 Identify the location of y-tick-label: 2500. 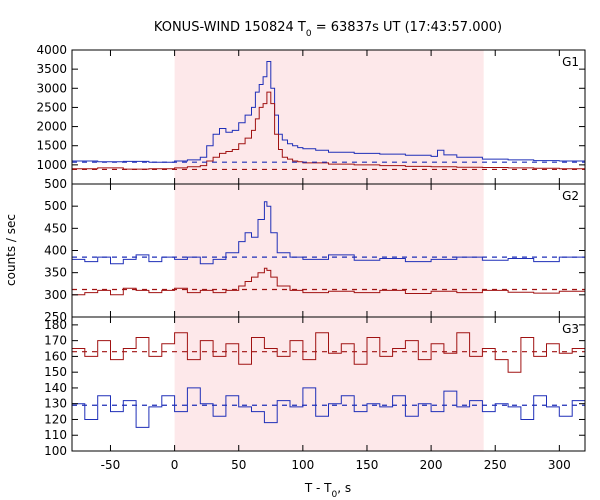
(51, 107).